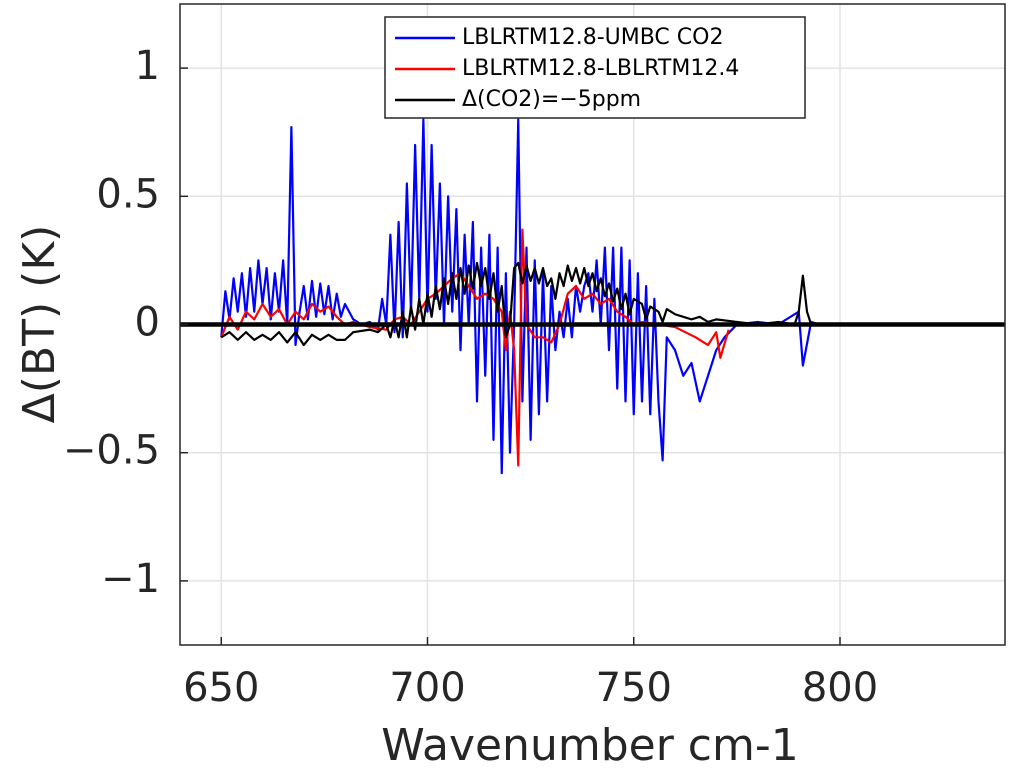 The height and width of the screenshot is (771, 1009). What do you see at coordinates (600, 68) in the screenshot?
I see `legend-label: LBLRTM12.8-LBLRTM12.4` at bounding box center [600, 68].